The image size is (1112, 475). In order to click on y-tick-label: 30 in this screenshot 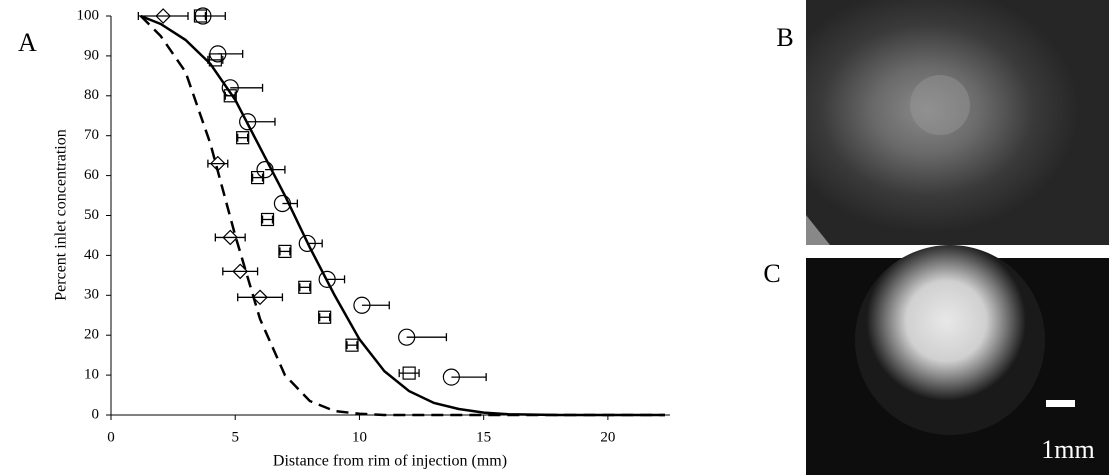, I will do `click(91, 295)`.